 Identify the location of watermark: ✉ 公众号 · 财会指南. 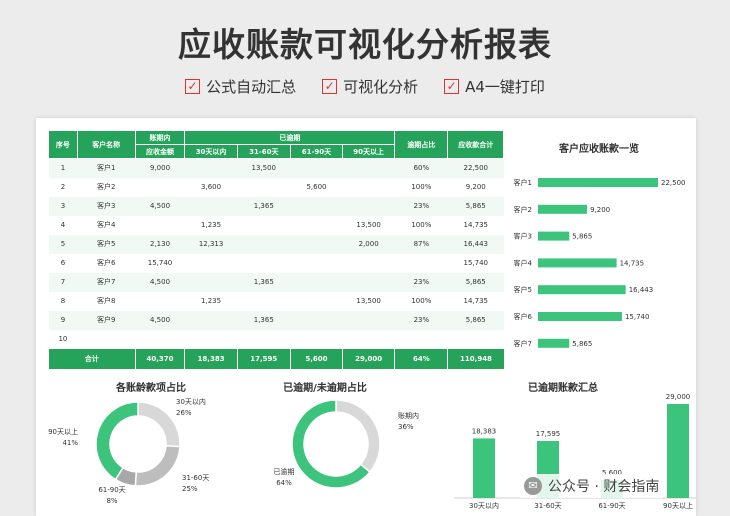
(592, 486).